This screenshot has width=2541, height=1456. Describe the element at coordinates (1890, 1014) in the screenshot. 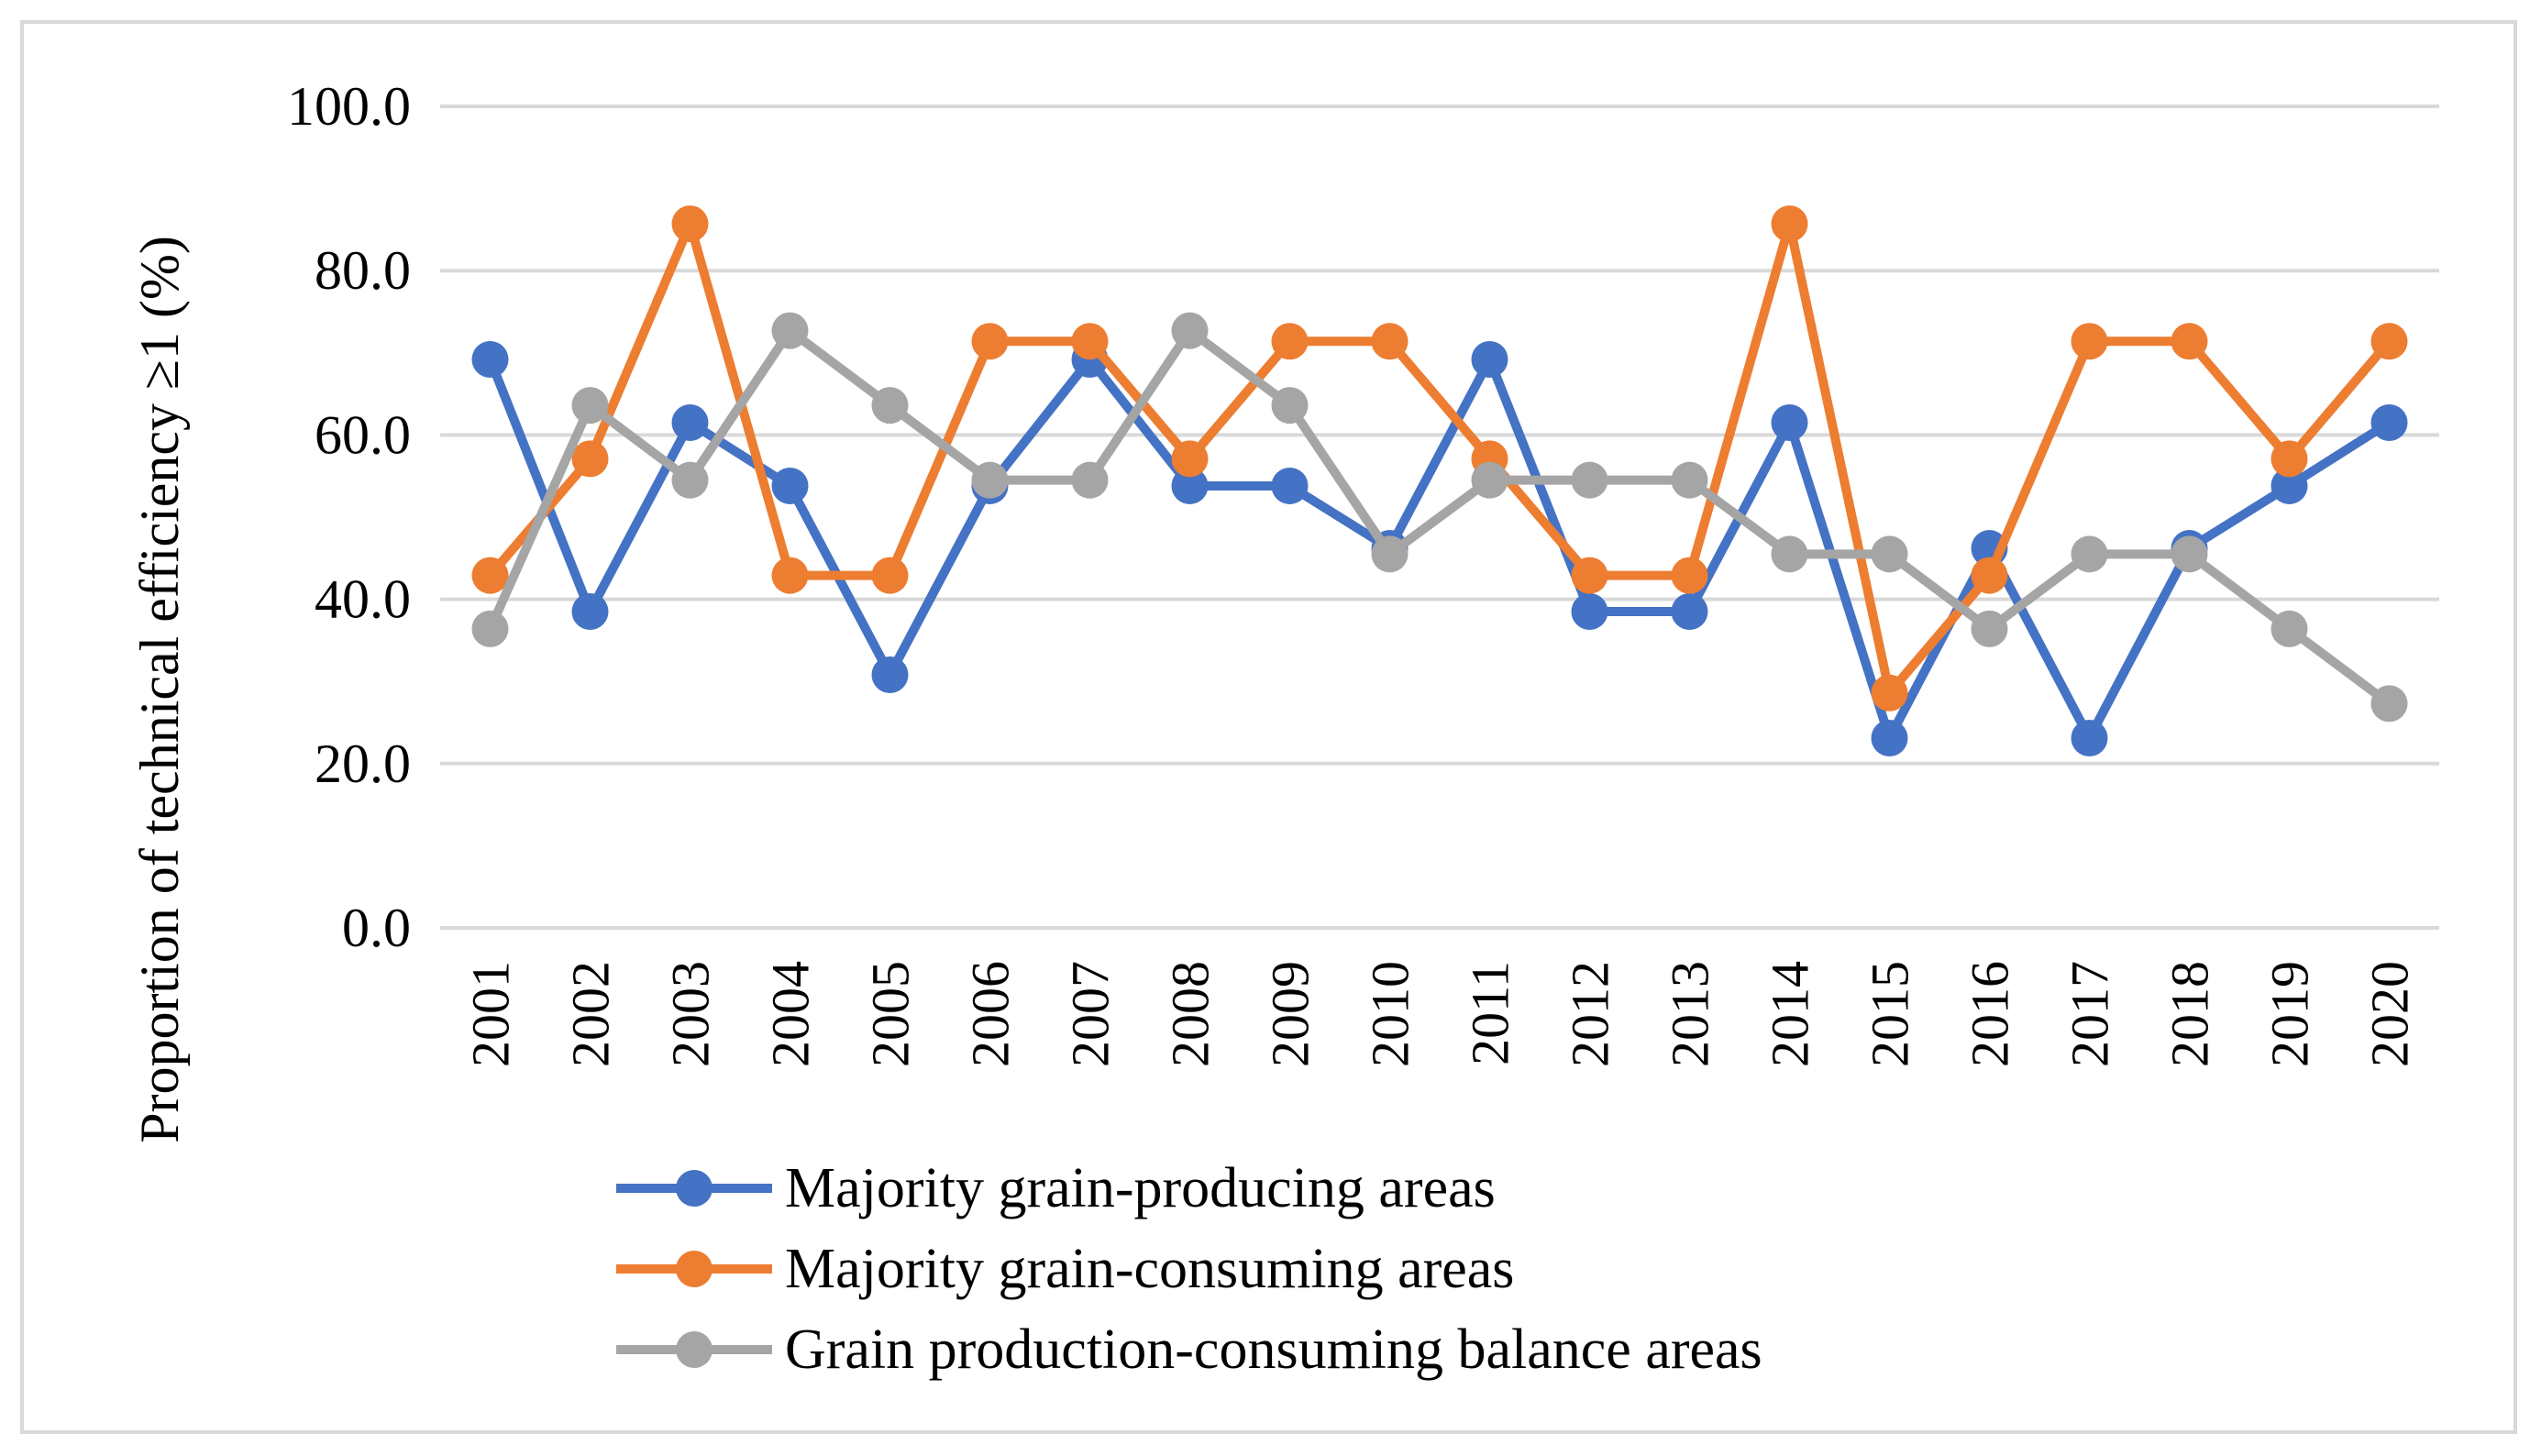

I see `x-tick-label: 2015` at that location.